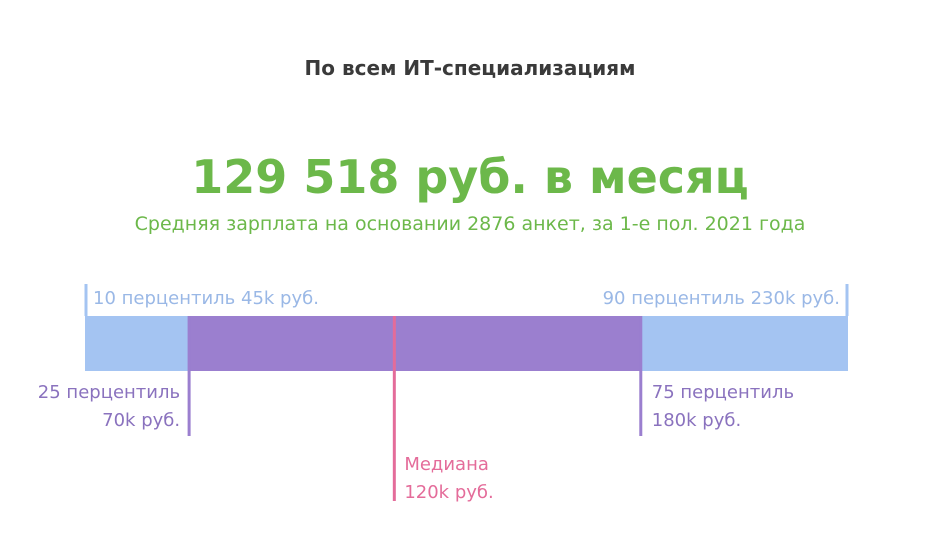  I want to click on median-label-title: Медиана, so click(446, 464).